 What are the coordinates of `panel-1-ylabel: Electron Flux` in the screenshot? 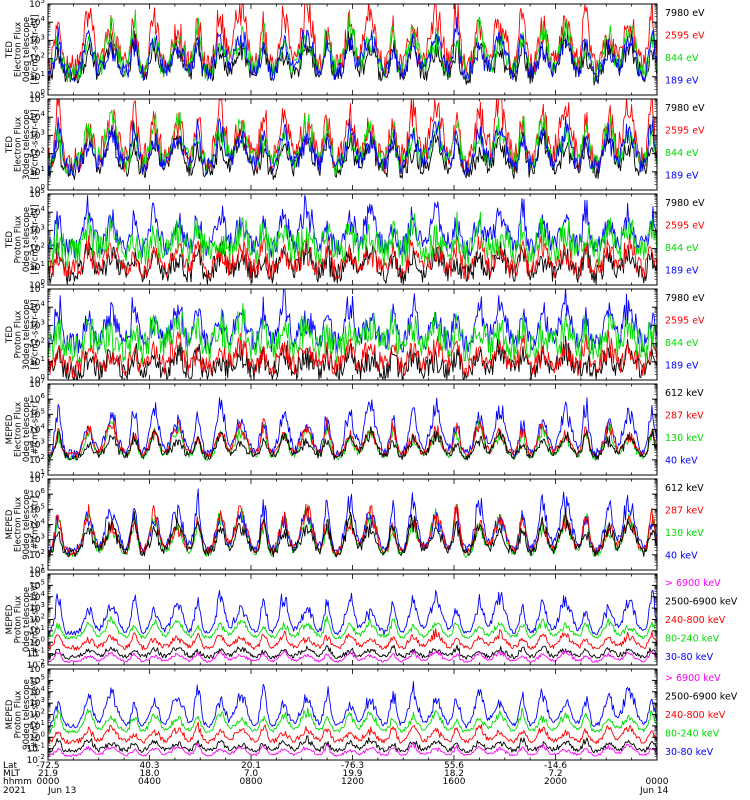 It's located at (19, 49).